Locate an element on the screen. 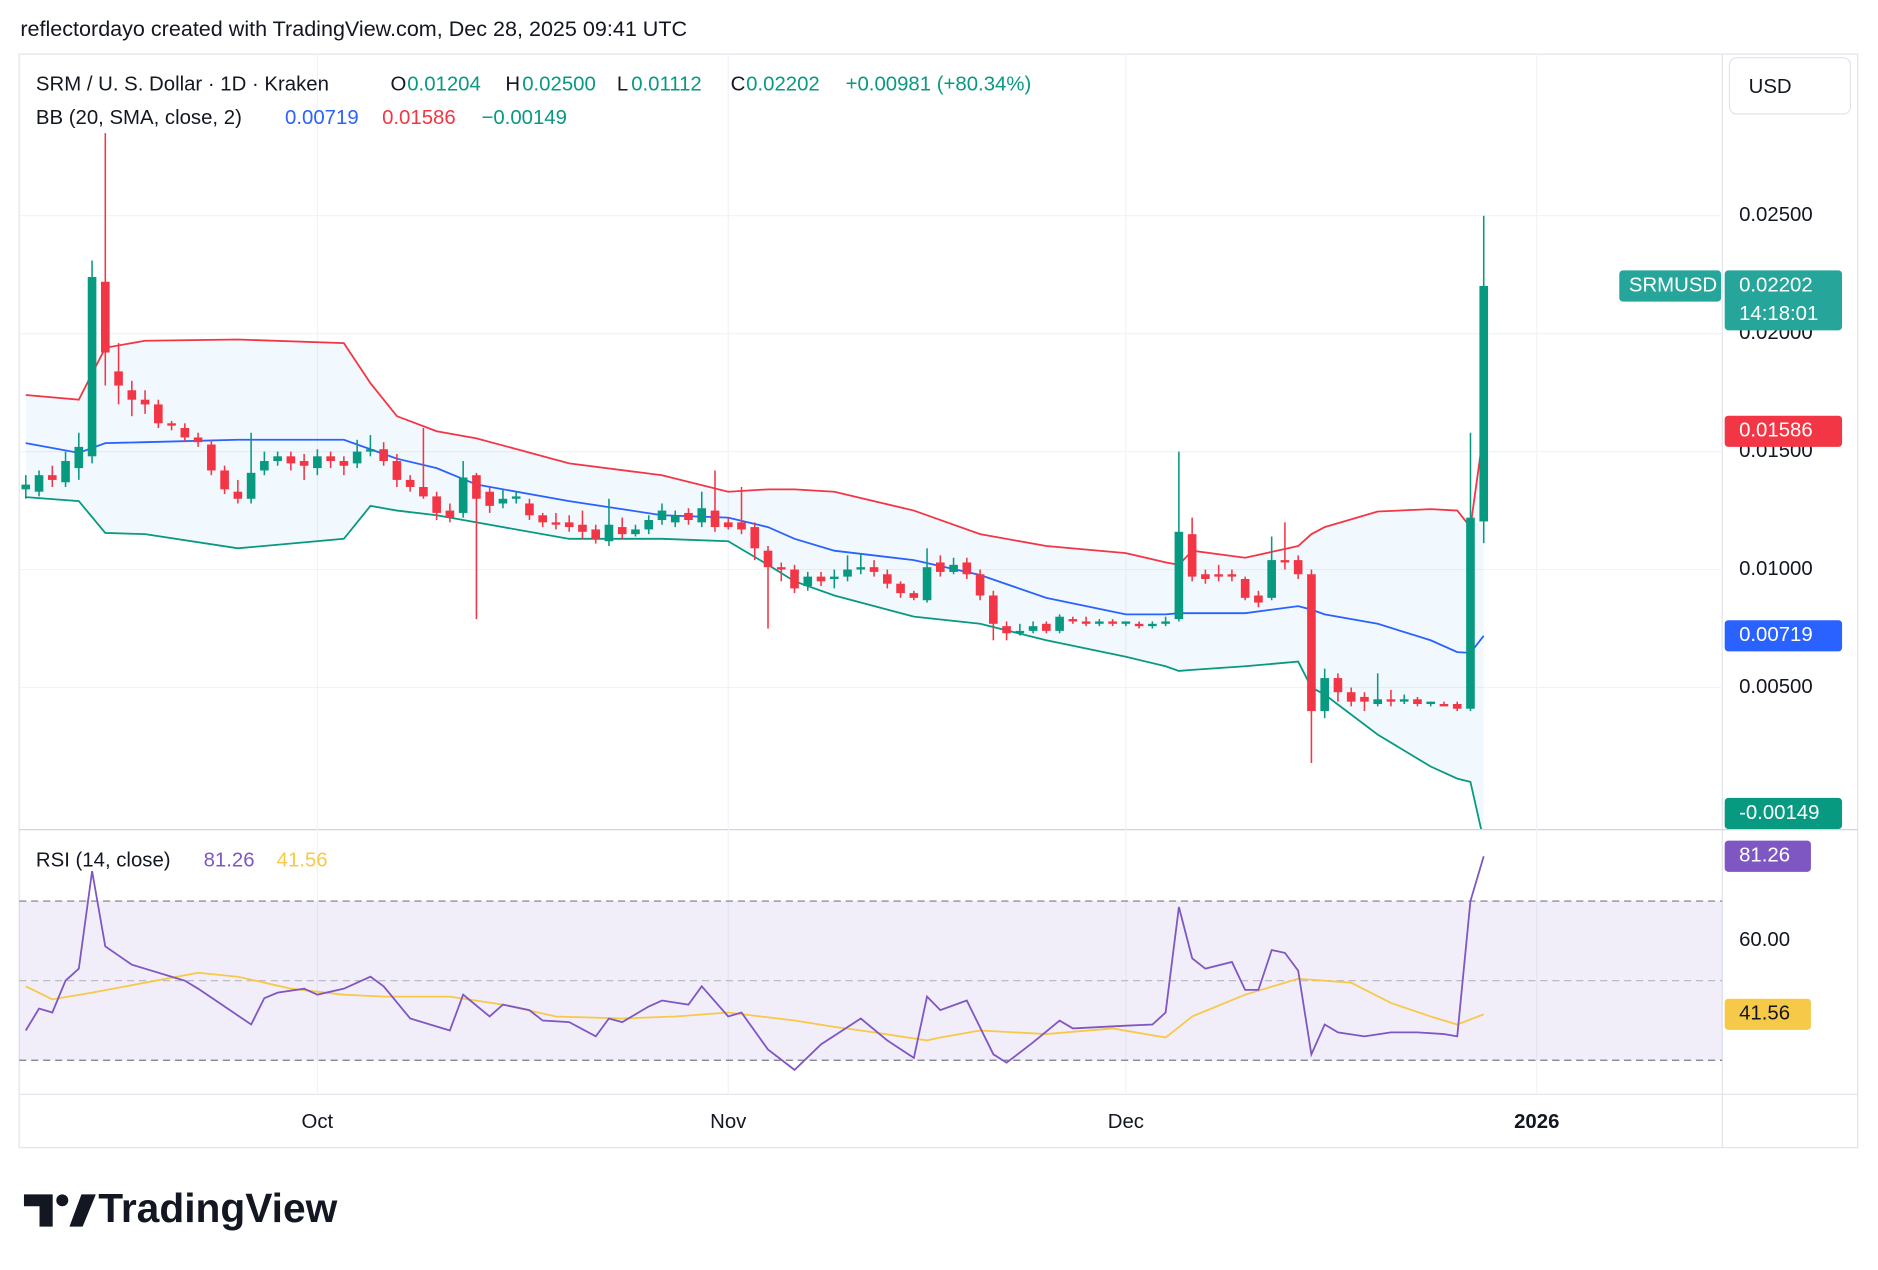 The width and height of the screenshot is (1878, 1270). rsi-badge-label: 81.26 is located at coordinates (1764, 856).